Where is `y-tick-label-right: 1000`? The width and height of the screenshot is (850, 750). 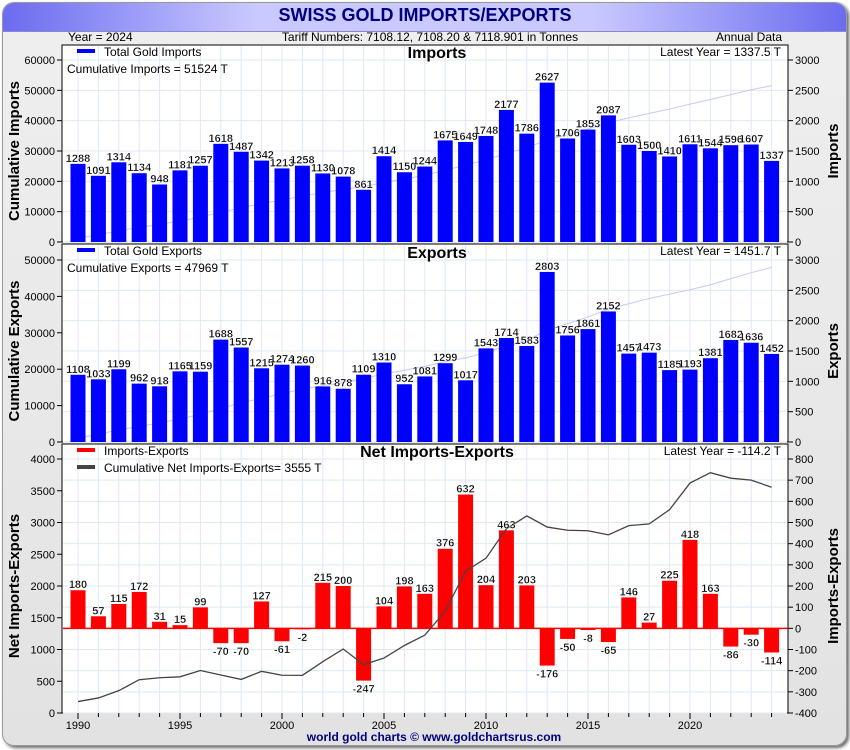
y-tick-label-right: 1000 is located at coordinates (807, 182).